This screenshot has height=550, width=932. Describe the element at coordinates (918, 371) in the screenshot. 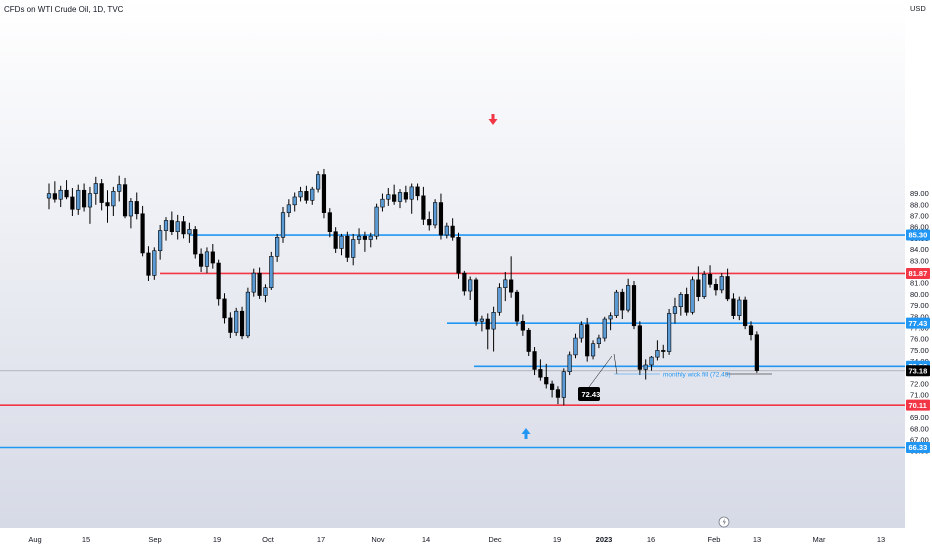

I see `last-price-badge` at that location.